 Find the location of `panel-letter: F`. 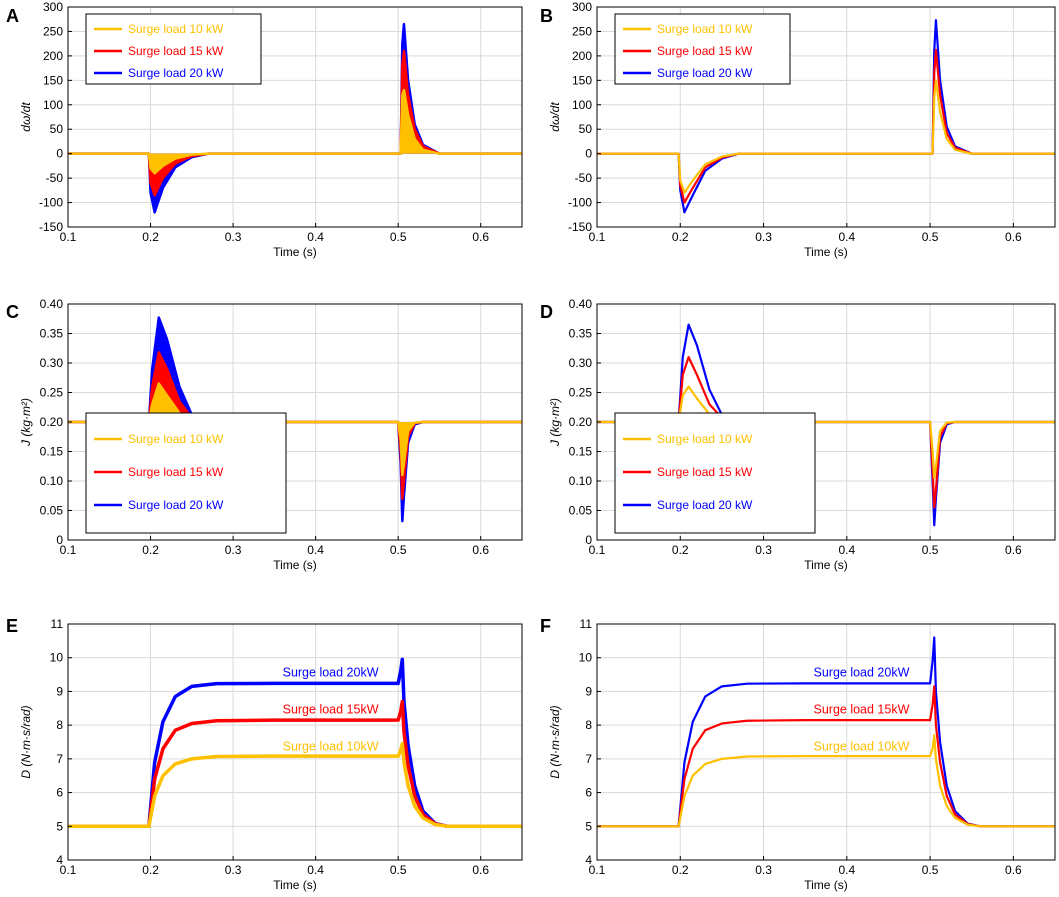

panel-letter: F is located at coordinates (545, 626).